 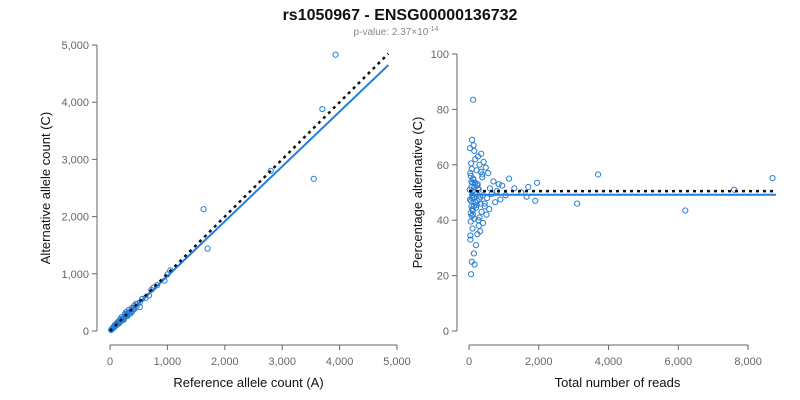 What do you see at coordinates (748, 362) in the screenshot?
I see `x-tick-label: 8,000` at bounding box center [748, 362].